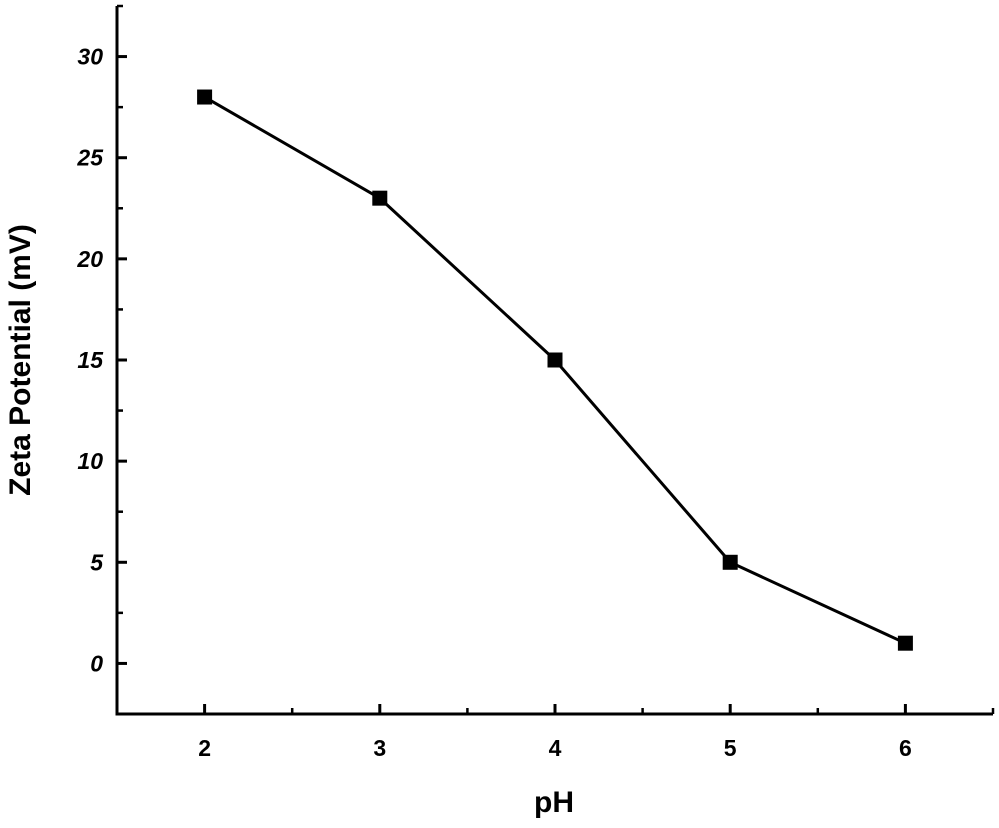 Image resolution: width=999 pixels, height=828 pixels. I want to click on y-tick-label: 0, so click(96, 663).